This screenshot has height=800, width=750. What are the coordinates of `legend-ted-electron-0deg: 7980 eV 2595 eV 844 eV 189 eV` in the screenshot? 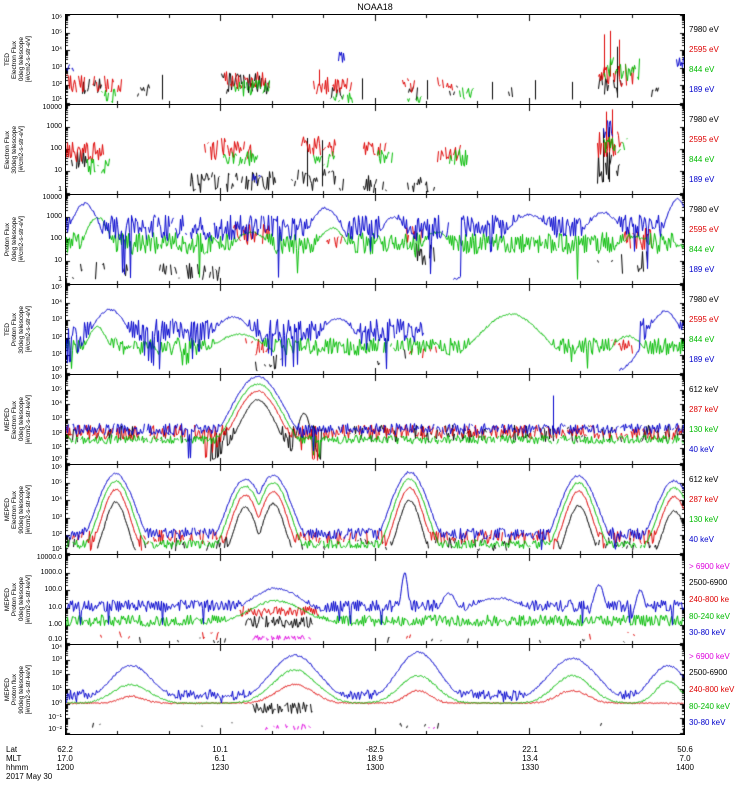 It's located at (719, 59).